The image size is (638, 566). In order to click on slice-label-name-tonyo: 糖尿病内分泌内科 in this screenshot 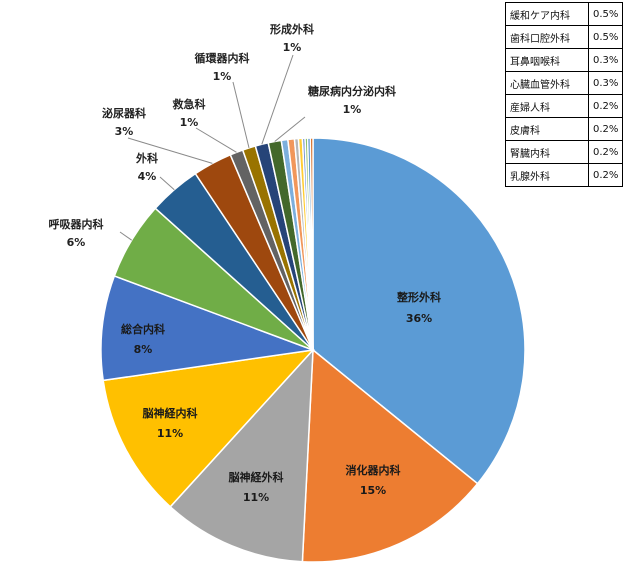, I will do `click(352, 91)`.